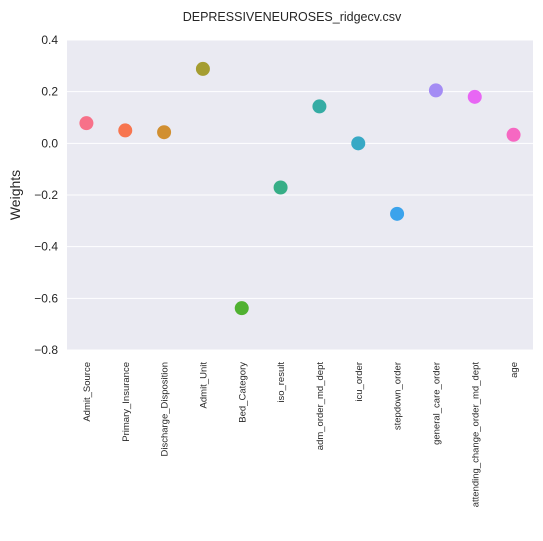 The height and width of the screenshot is (541, 543). I want to click on x-tick-label: stepdown_order, so click(398, 396).